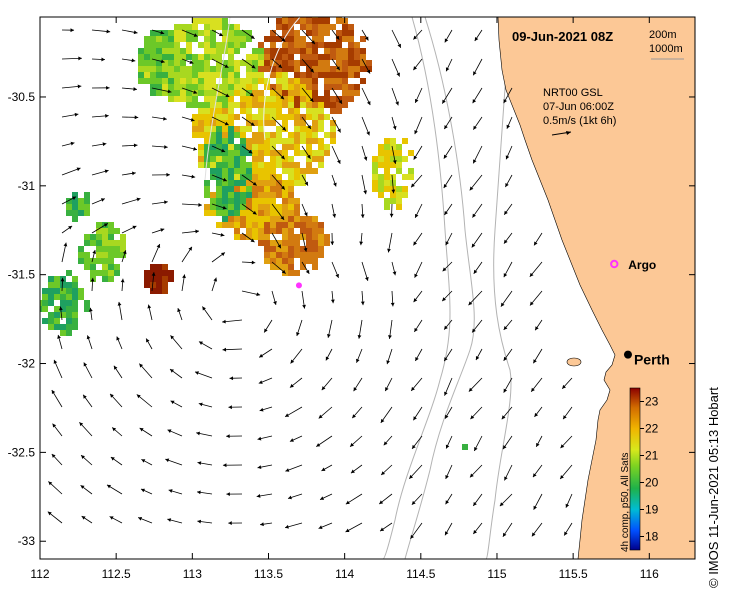 The image size is (739, 592). I want to click on depth-label-1000m: 1000m, so click(666, 49).